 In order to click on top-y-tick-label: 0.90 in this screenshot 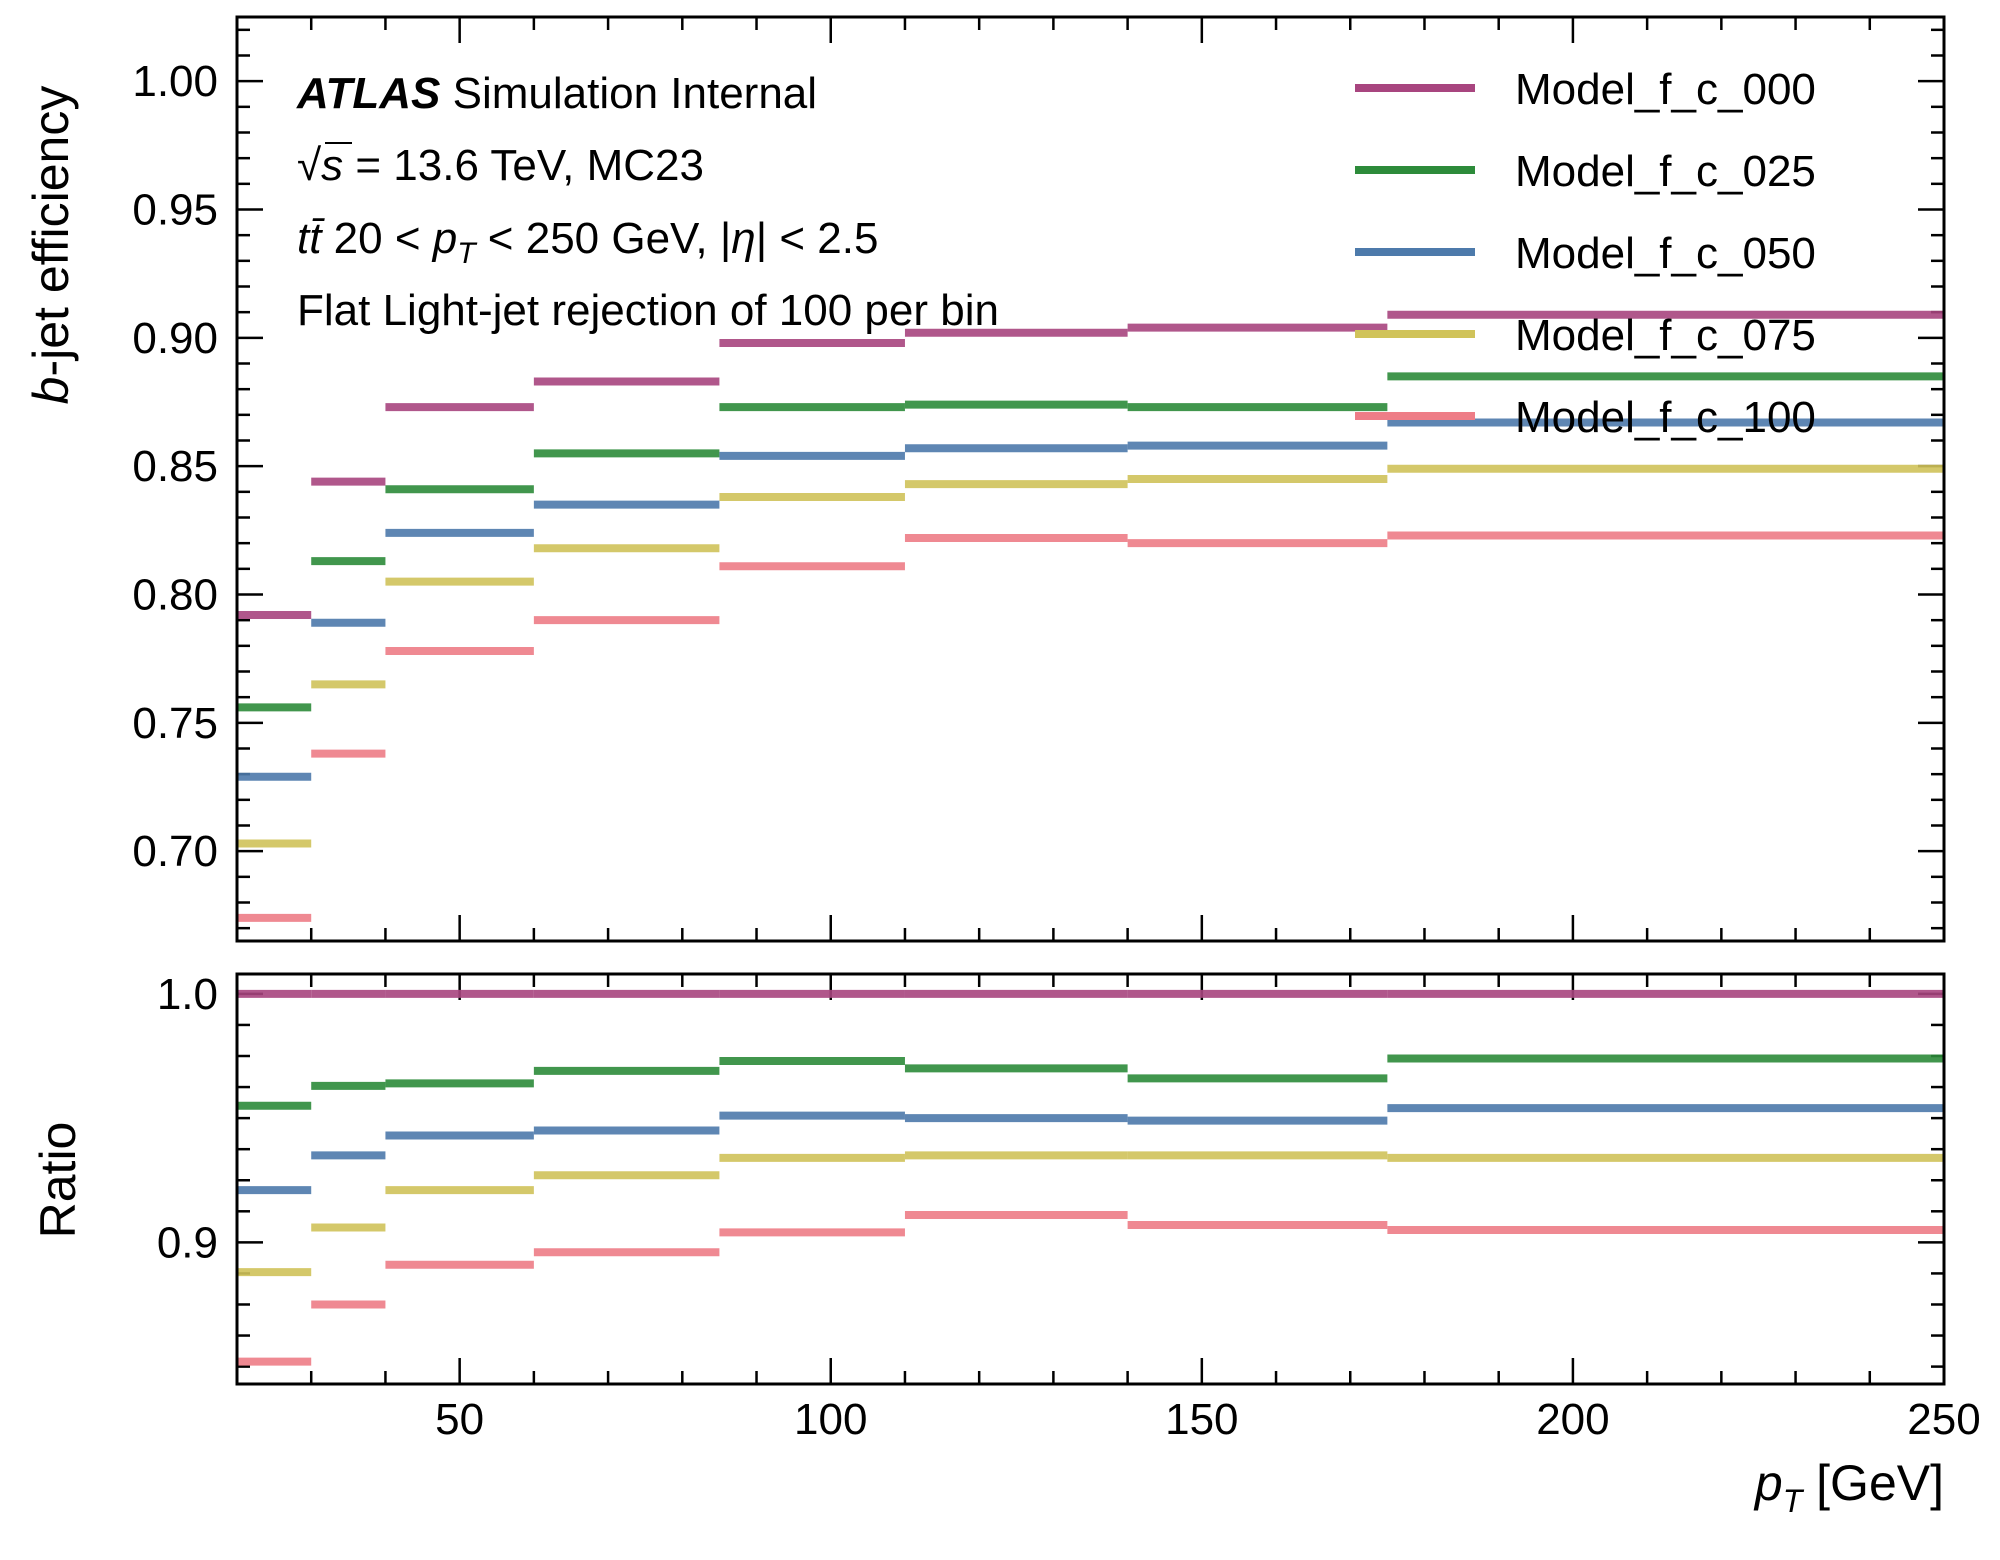, I will do `click(175, 338)`.